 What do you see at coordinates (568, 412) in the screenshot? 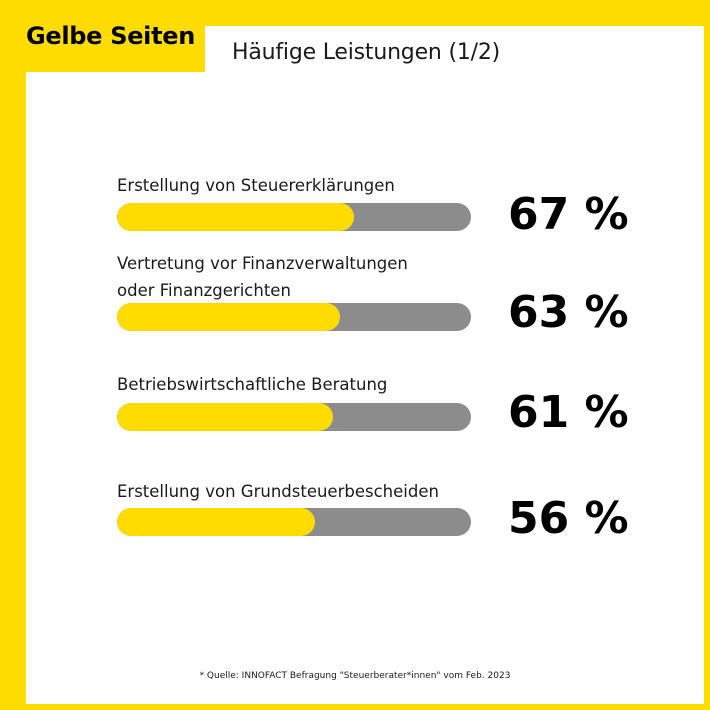
I see `bar-value-label: 61 %` at bounding box center [568, 412].